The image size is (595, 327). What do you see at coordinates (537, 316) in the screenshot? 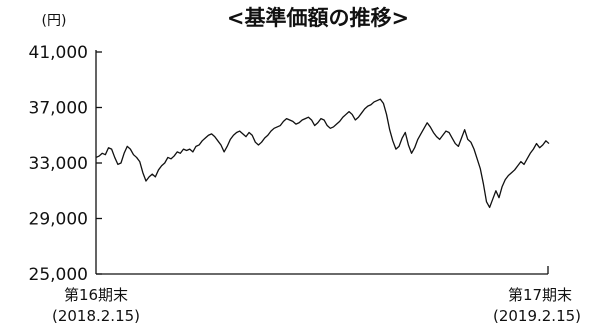
I see `x-end-date-label: (2019.2.15)` at bounding box center [537, 316].